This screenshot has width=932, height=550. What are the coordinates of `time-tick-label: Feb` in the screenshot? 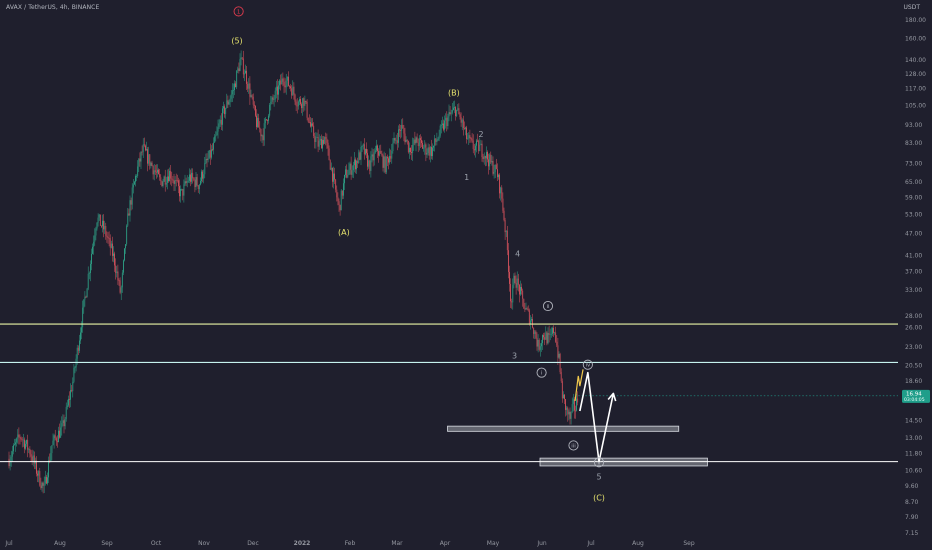 It's located at (350, 543).